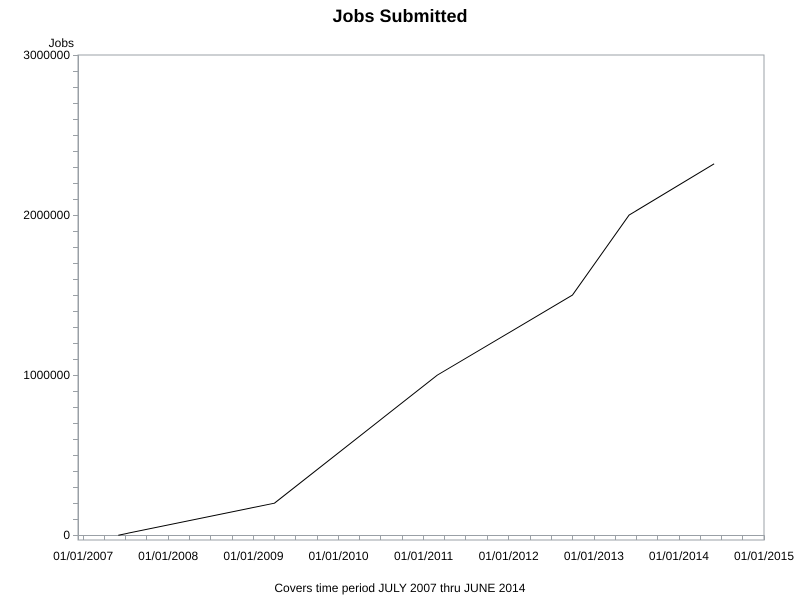  I want to click on x-tick-label: 01/01/2009, so click(253, 556).